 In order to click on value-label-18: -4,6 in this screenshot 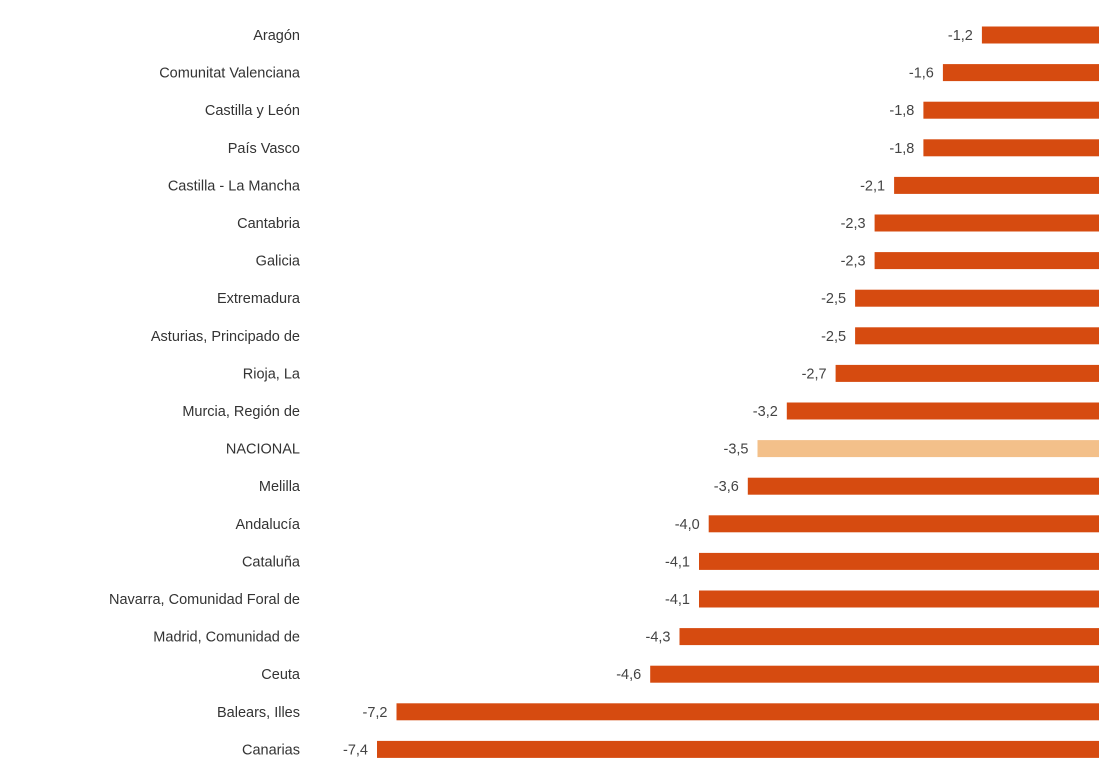, I will do `click(628, 675)`.